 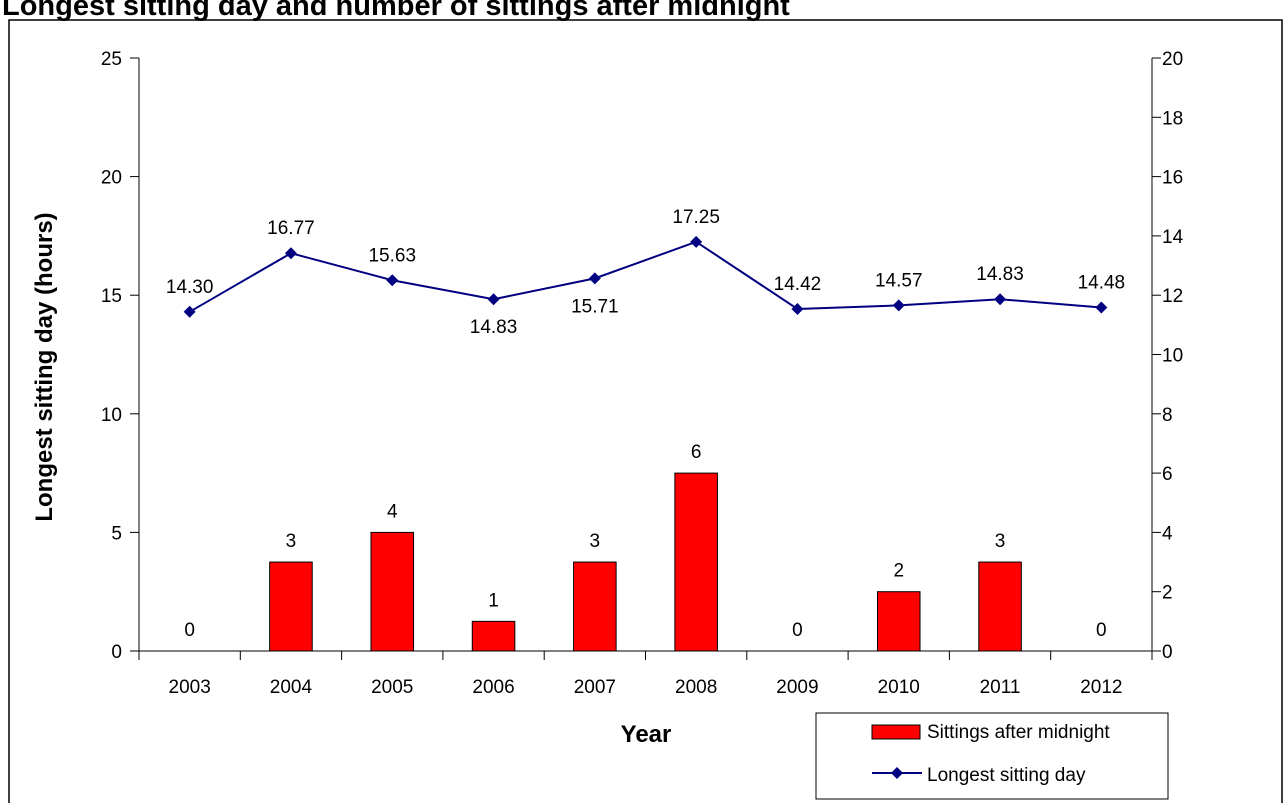 I want to click on right-tick-label: 0, so click(x=1167, y=652).